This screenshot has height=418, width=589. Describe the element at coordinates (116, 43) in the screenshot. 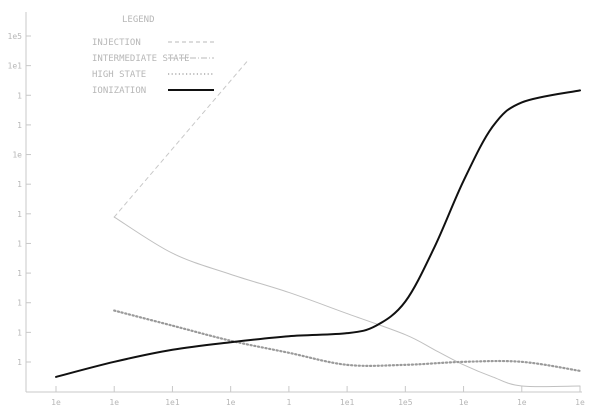

I see `legend-label: INJECTION` at that location.